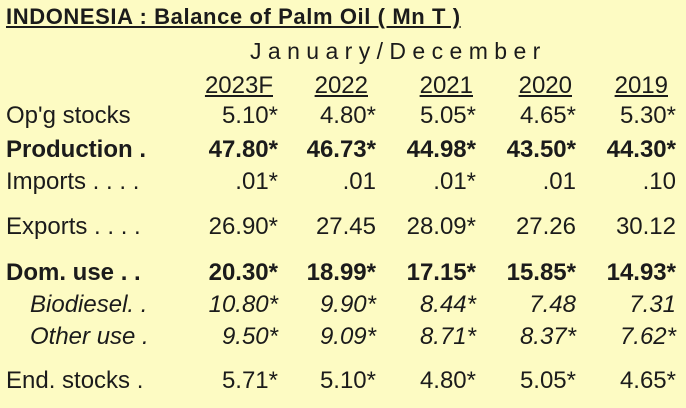  Describe the element at coordinates (243, 226) in the screenshot. I see `table-cell: 26.90*` at that location.